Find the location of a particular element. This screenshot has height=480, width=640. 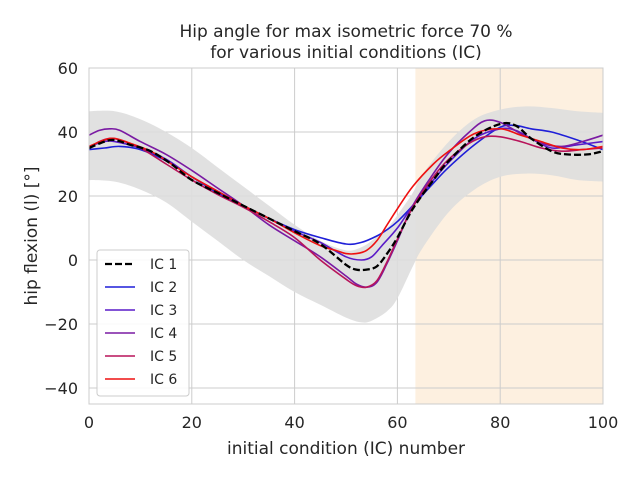

x-axis-label: initial condition (IC) number is located at coordinates (346, 449).